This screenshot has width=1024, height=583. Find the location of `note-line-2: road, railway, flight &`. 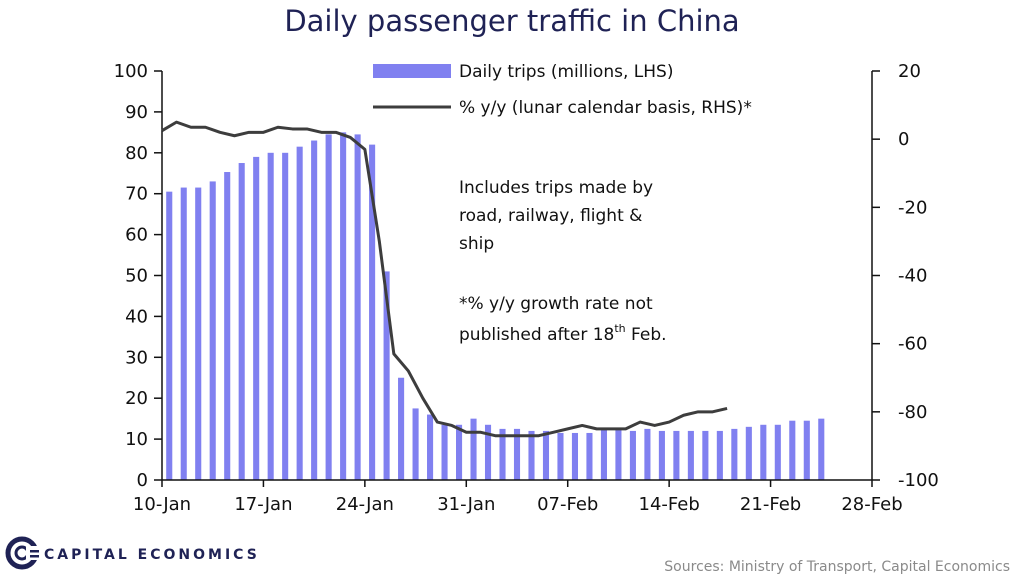

note-line-2: road, railway, flight & is located at coordinates (550, 216).